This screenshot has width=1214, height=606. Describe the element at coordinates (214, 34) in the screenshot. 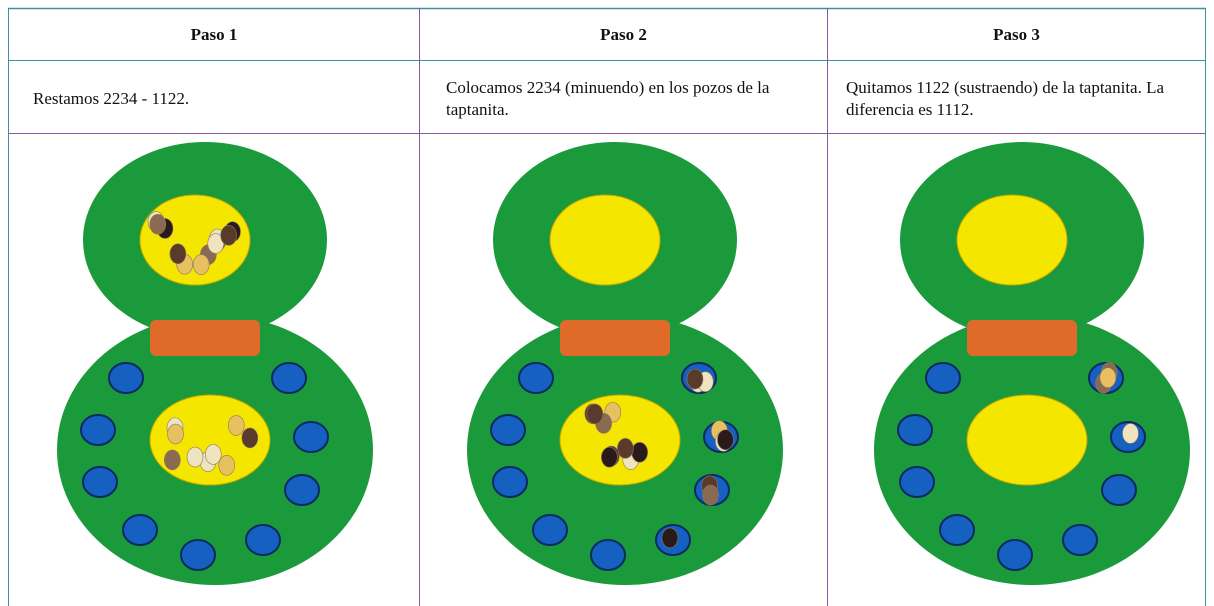

I see `header-cell: Paso 1` at that location.